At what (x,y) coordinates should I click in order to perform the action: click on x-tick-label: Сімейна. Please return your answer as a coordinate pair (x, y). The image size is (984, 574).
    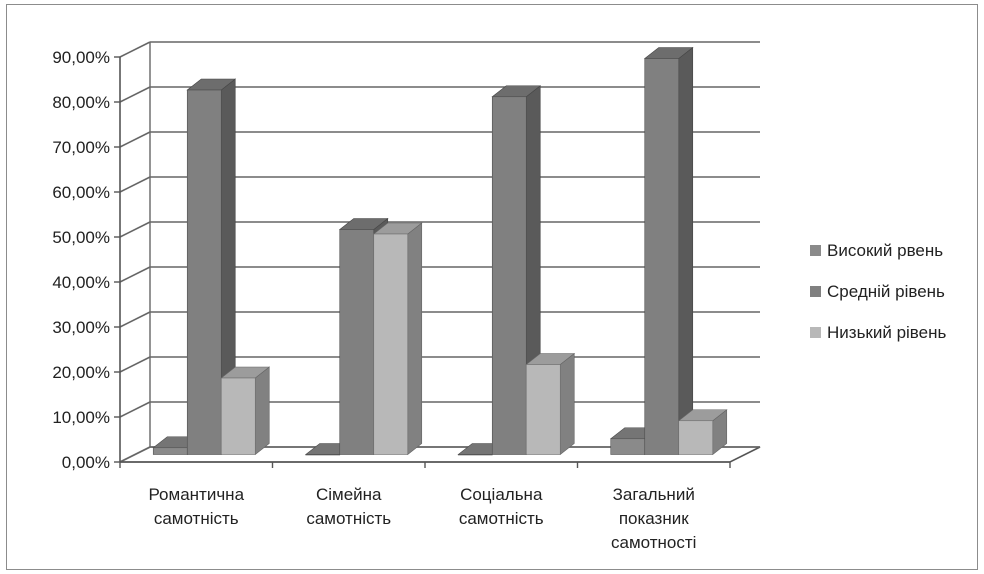
    Looking at the image, I should click on (349, 494).